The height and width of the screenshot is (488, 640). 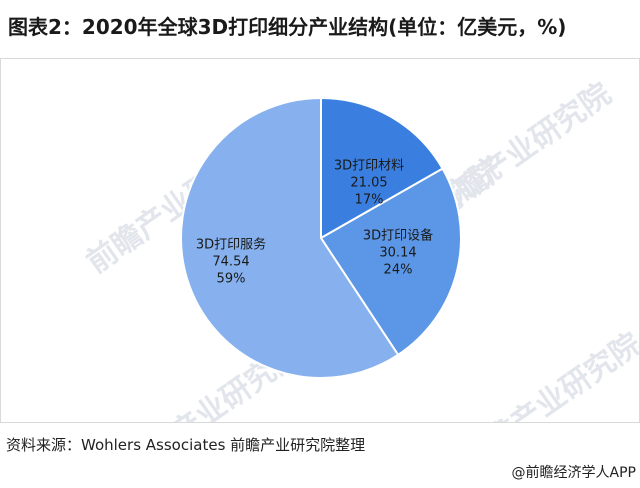 What do you see at coordinates (287, 27) in the screenshot?
I see `chart-title: 图表2：2020年全球3D打印细分产业结构(单位：亿美元，%)` at bounding box center [287, 27].